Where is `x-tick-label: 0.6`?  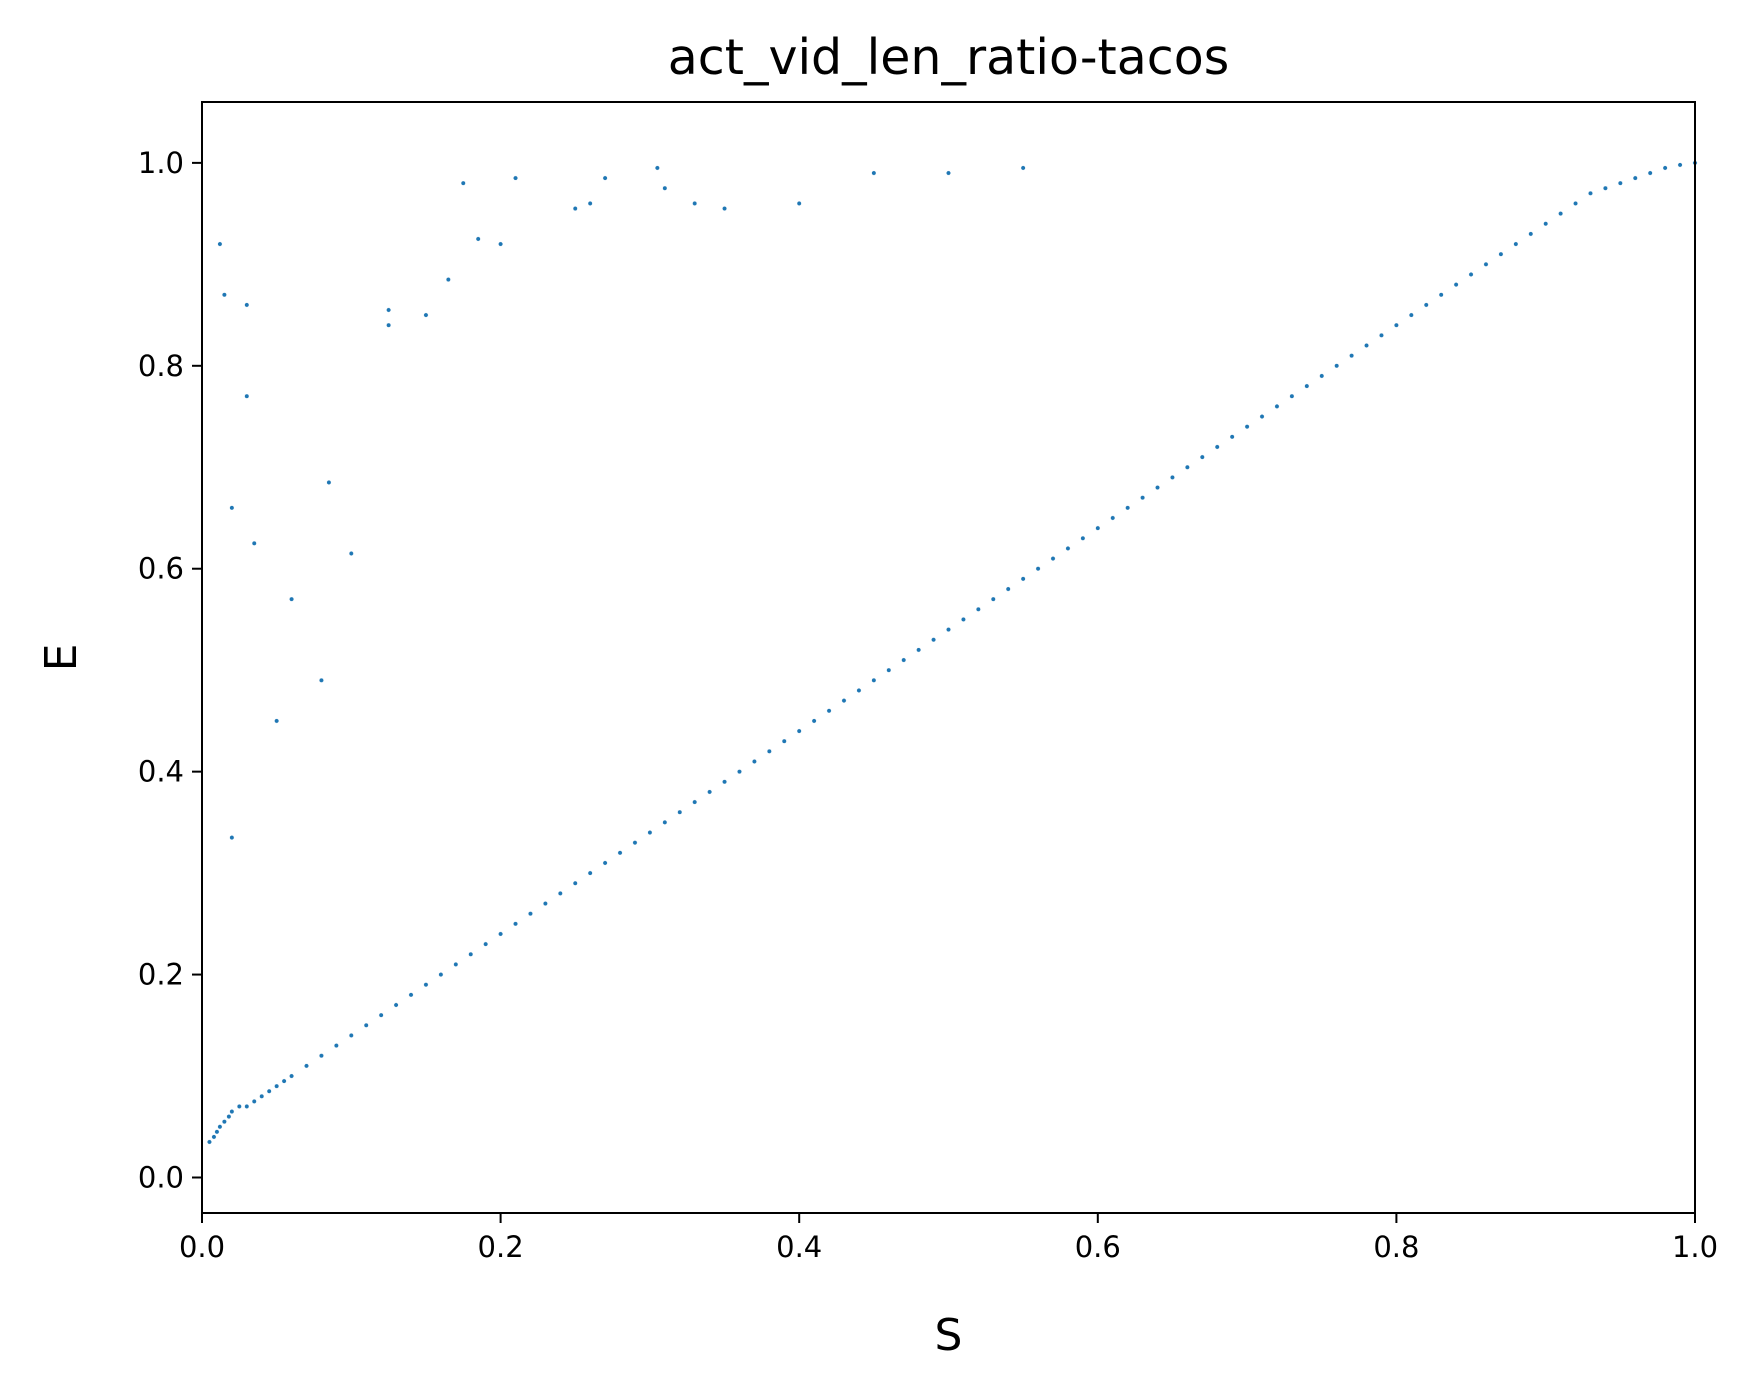 x-tick-label: 0.6 is located at coordinates (1098, 1247).